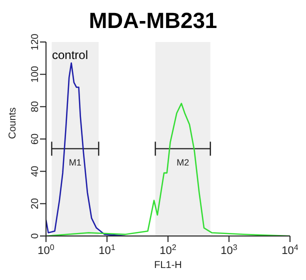 Image resolution: width=306 pixels, height=280 pixels. What do you see at coordinates (183, 163) in the screenshot?
I see `band-label: M2` at bounding box center [183, 163].